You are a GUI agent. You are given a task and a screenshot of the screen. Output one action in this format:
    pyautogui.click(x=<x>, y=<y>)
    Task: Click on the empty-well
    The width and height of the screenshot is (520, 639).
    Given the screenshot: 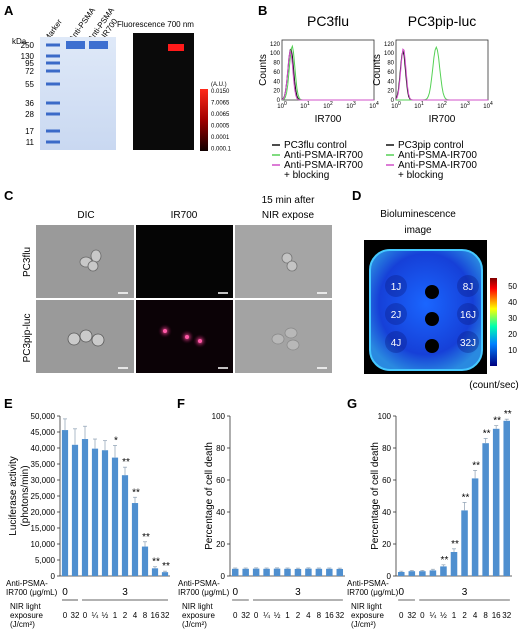 What is the action you would take?
    pyautogui.click(x=432, y=292)
    